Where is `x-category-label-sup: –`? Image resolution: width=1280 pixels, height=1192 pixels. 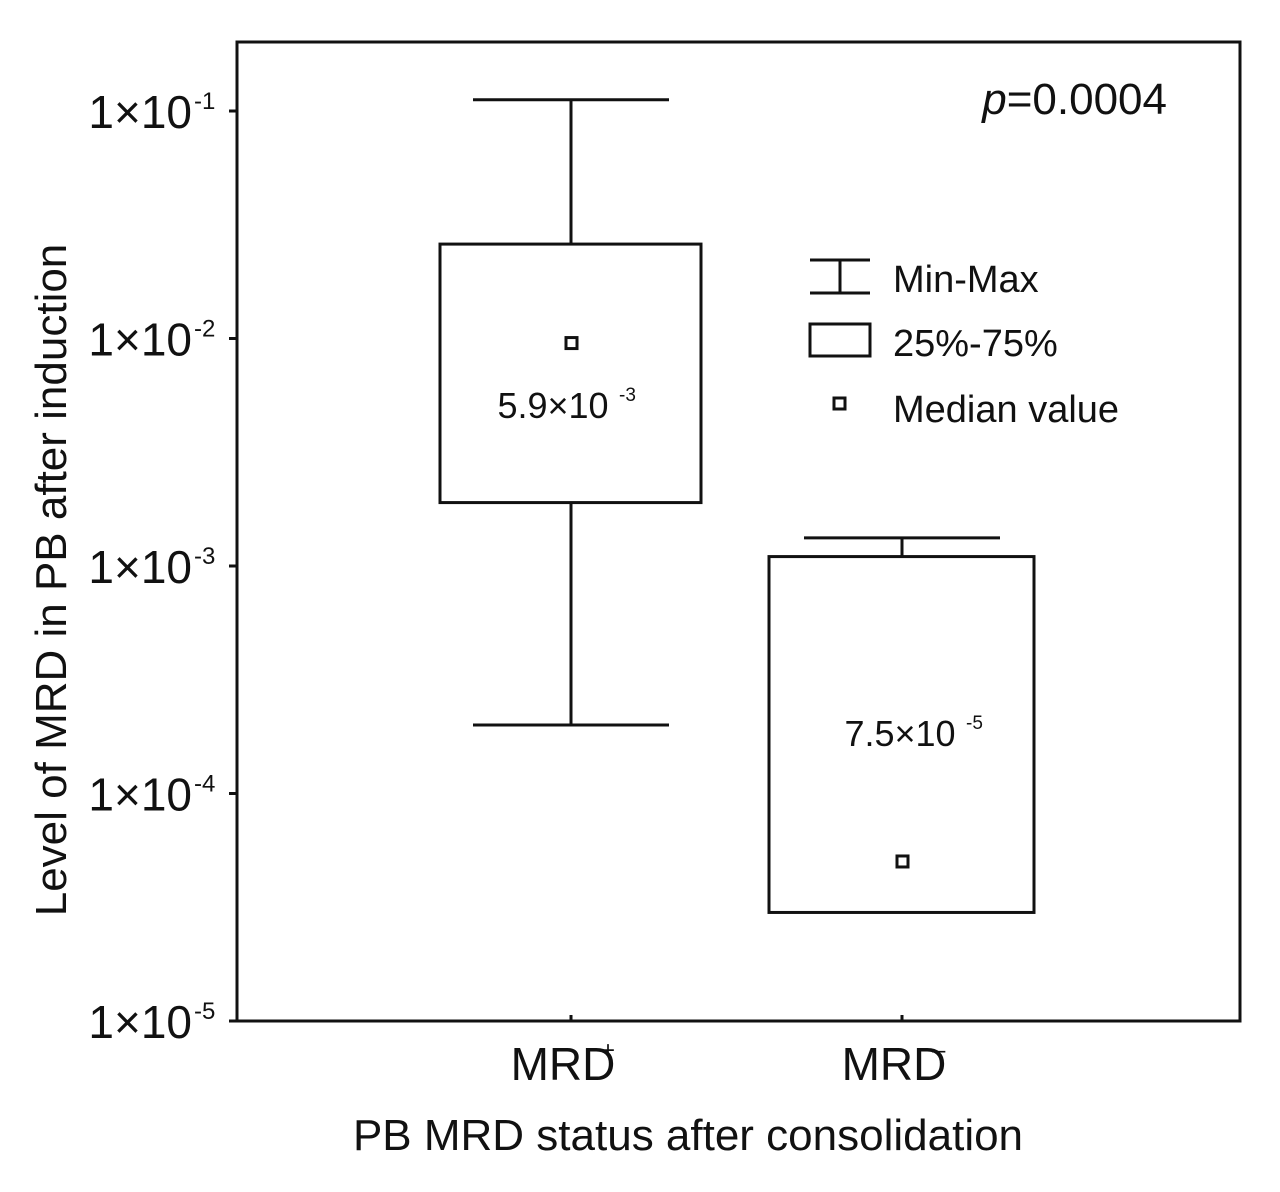 x-category-label-sup: – is located at coordinates (939, 1050).